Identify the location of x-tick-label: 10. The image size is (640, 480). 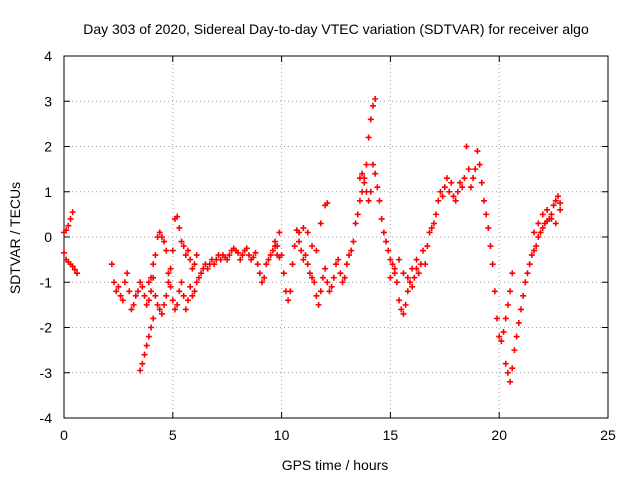
(282, 435).